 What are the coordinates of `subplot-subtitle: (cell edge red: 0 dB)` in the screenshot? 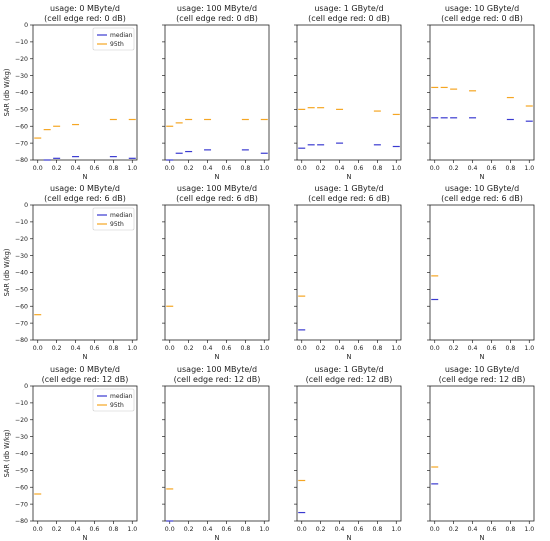 It's located at (349, 18).